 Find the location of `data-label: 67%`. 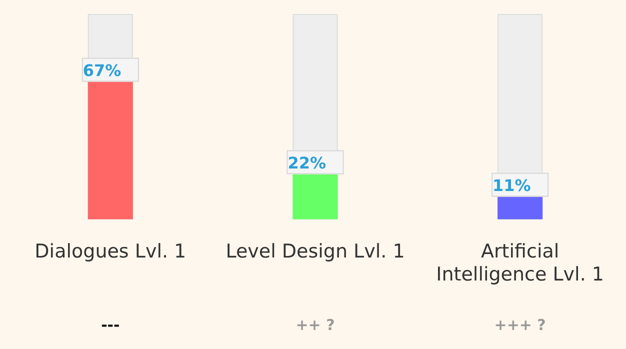

data-label: 67% is located at coordinates (102, 70).